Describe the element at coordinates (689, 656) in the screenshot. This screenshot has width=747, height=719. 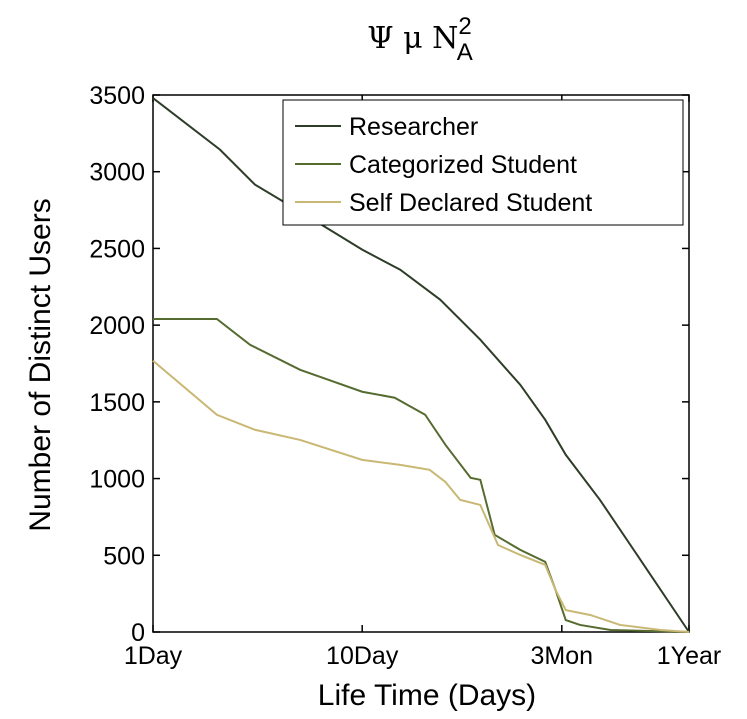
I see `x-tick-label: 1Year` at that location.